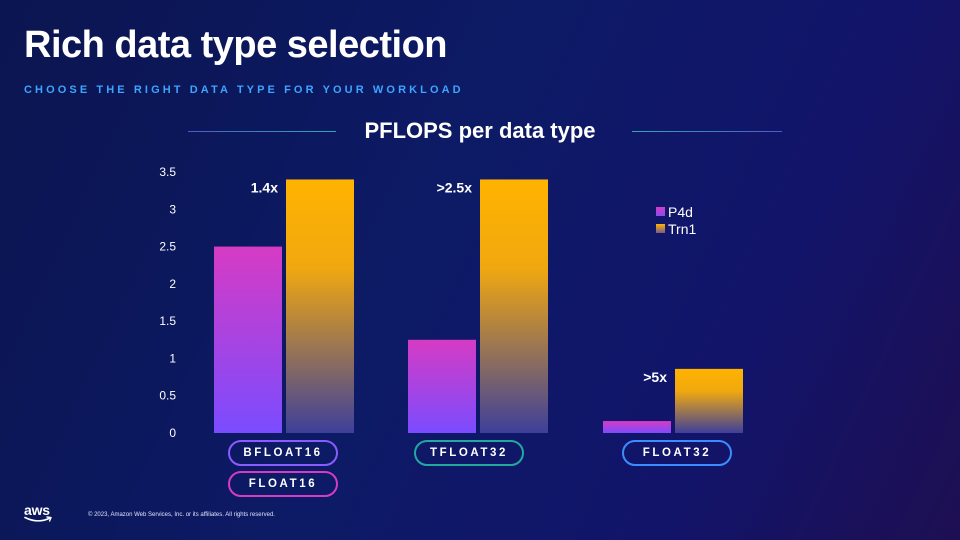  Describe the element at coordinates (283, 453) in the screenshot. I see `category-pill-bfloat16: BFLOAT16` at that location.